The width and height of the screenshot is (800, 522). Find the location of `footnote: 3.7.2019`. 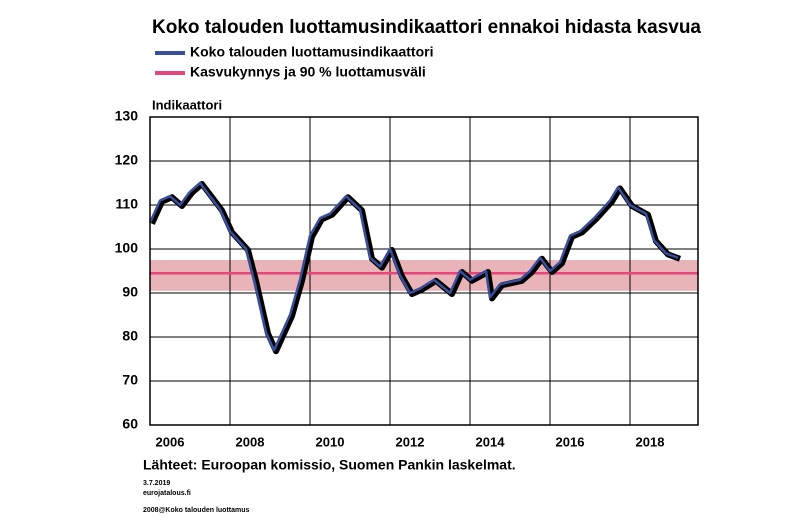

footnote: 3.7.2019 is located at coordinates (156, 483).